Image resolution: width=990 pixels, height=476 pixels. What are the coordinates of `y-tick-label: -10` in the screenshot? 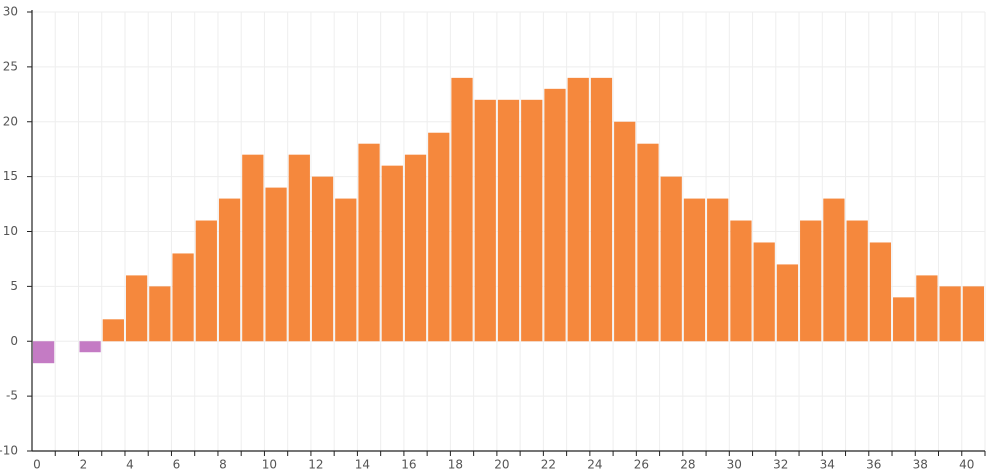 It's located at (9, 451).